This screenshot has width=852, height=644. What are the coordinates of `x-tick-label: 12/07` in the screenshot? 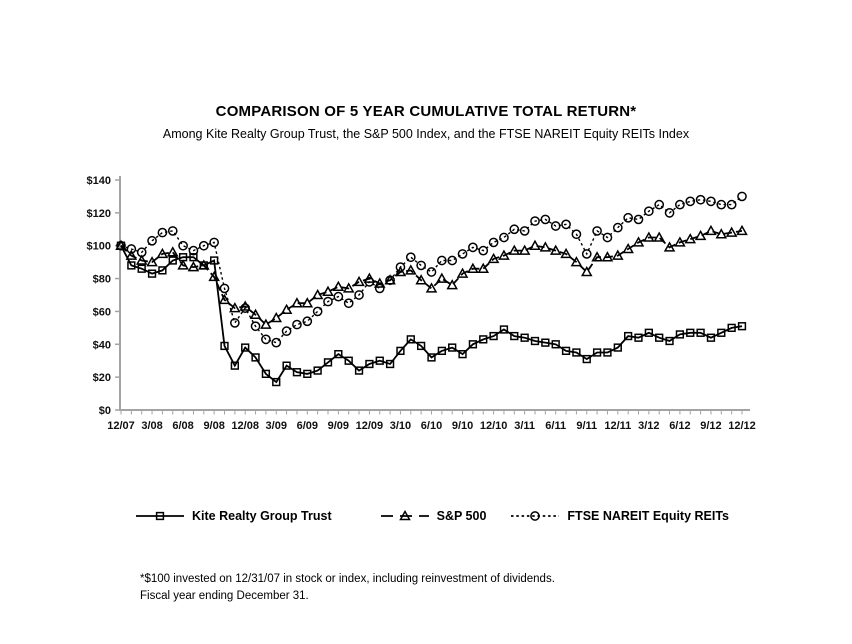 It's located at (121, 426).